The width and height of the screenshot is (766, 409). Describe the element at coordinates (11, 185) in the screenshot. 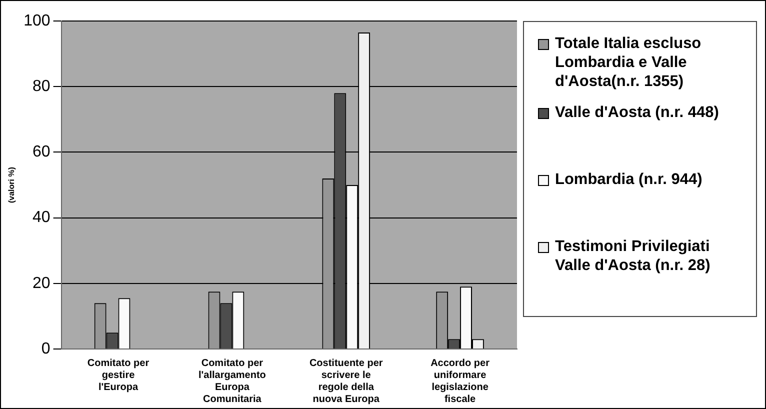

I see `y-axis-title: (valori %)` at that location.